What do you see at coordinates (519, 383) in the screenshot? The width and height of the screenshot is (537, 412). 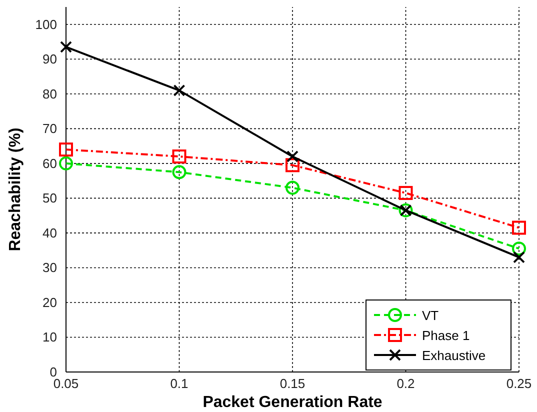 I see `x-tick-label: 0.25` at bounding box center [519, 383].